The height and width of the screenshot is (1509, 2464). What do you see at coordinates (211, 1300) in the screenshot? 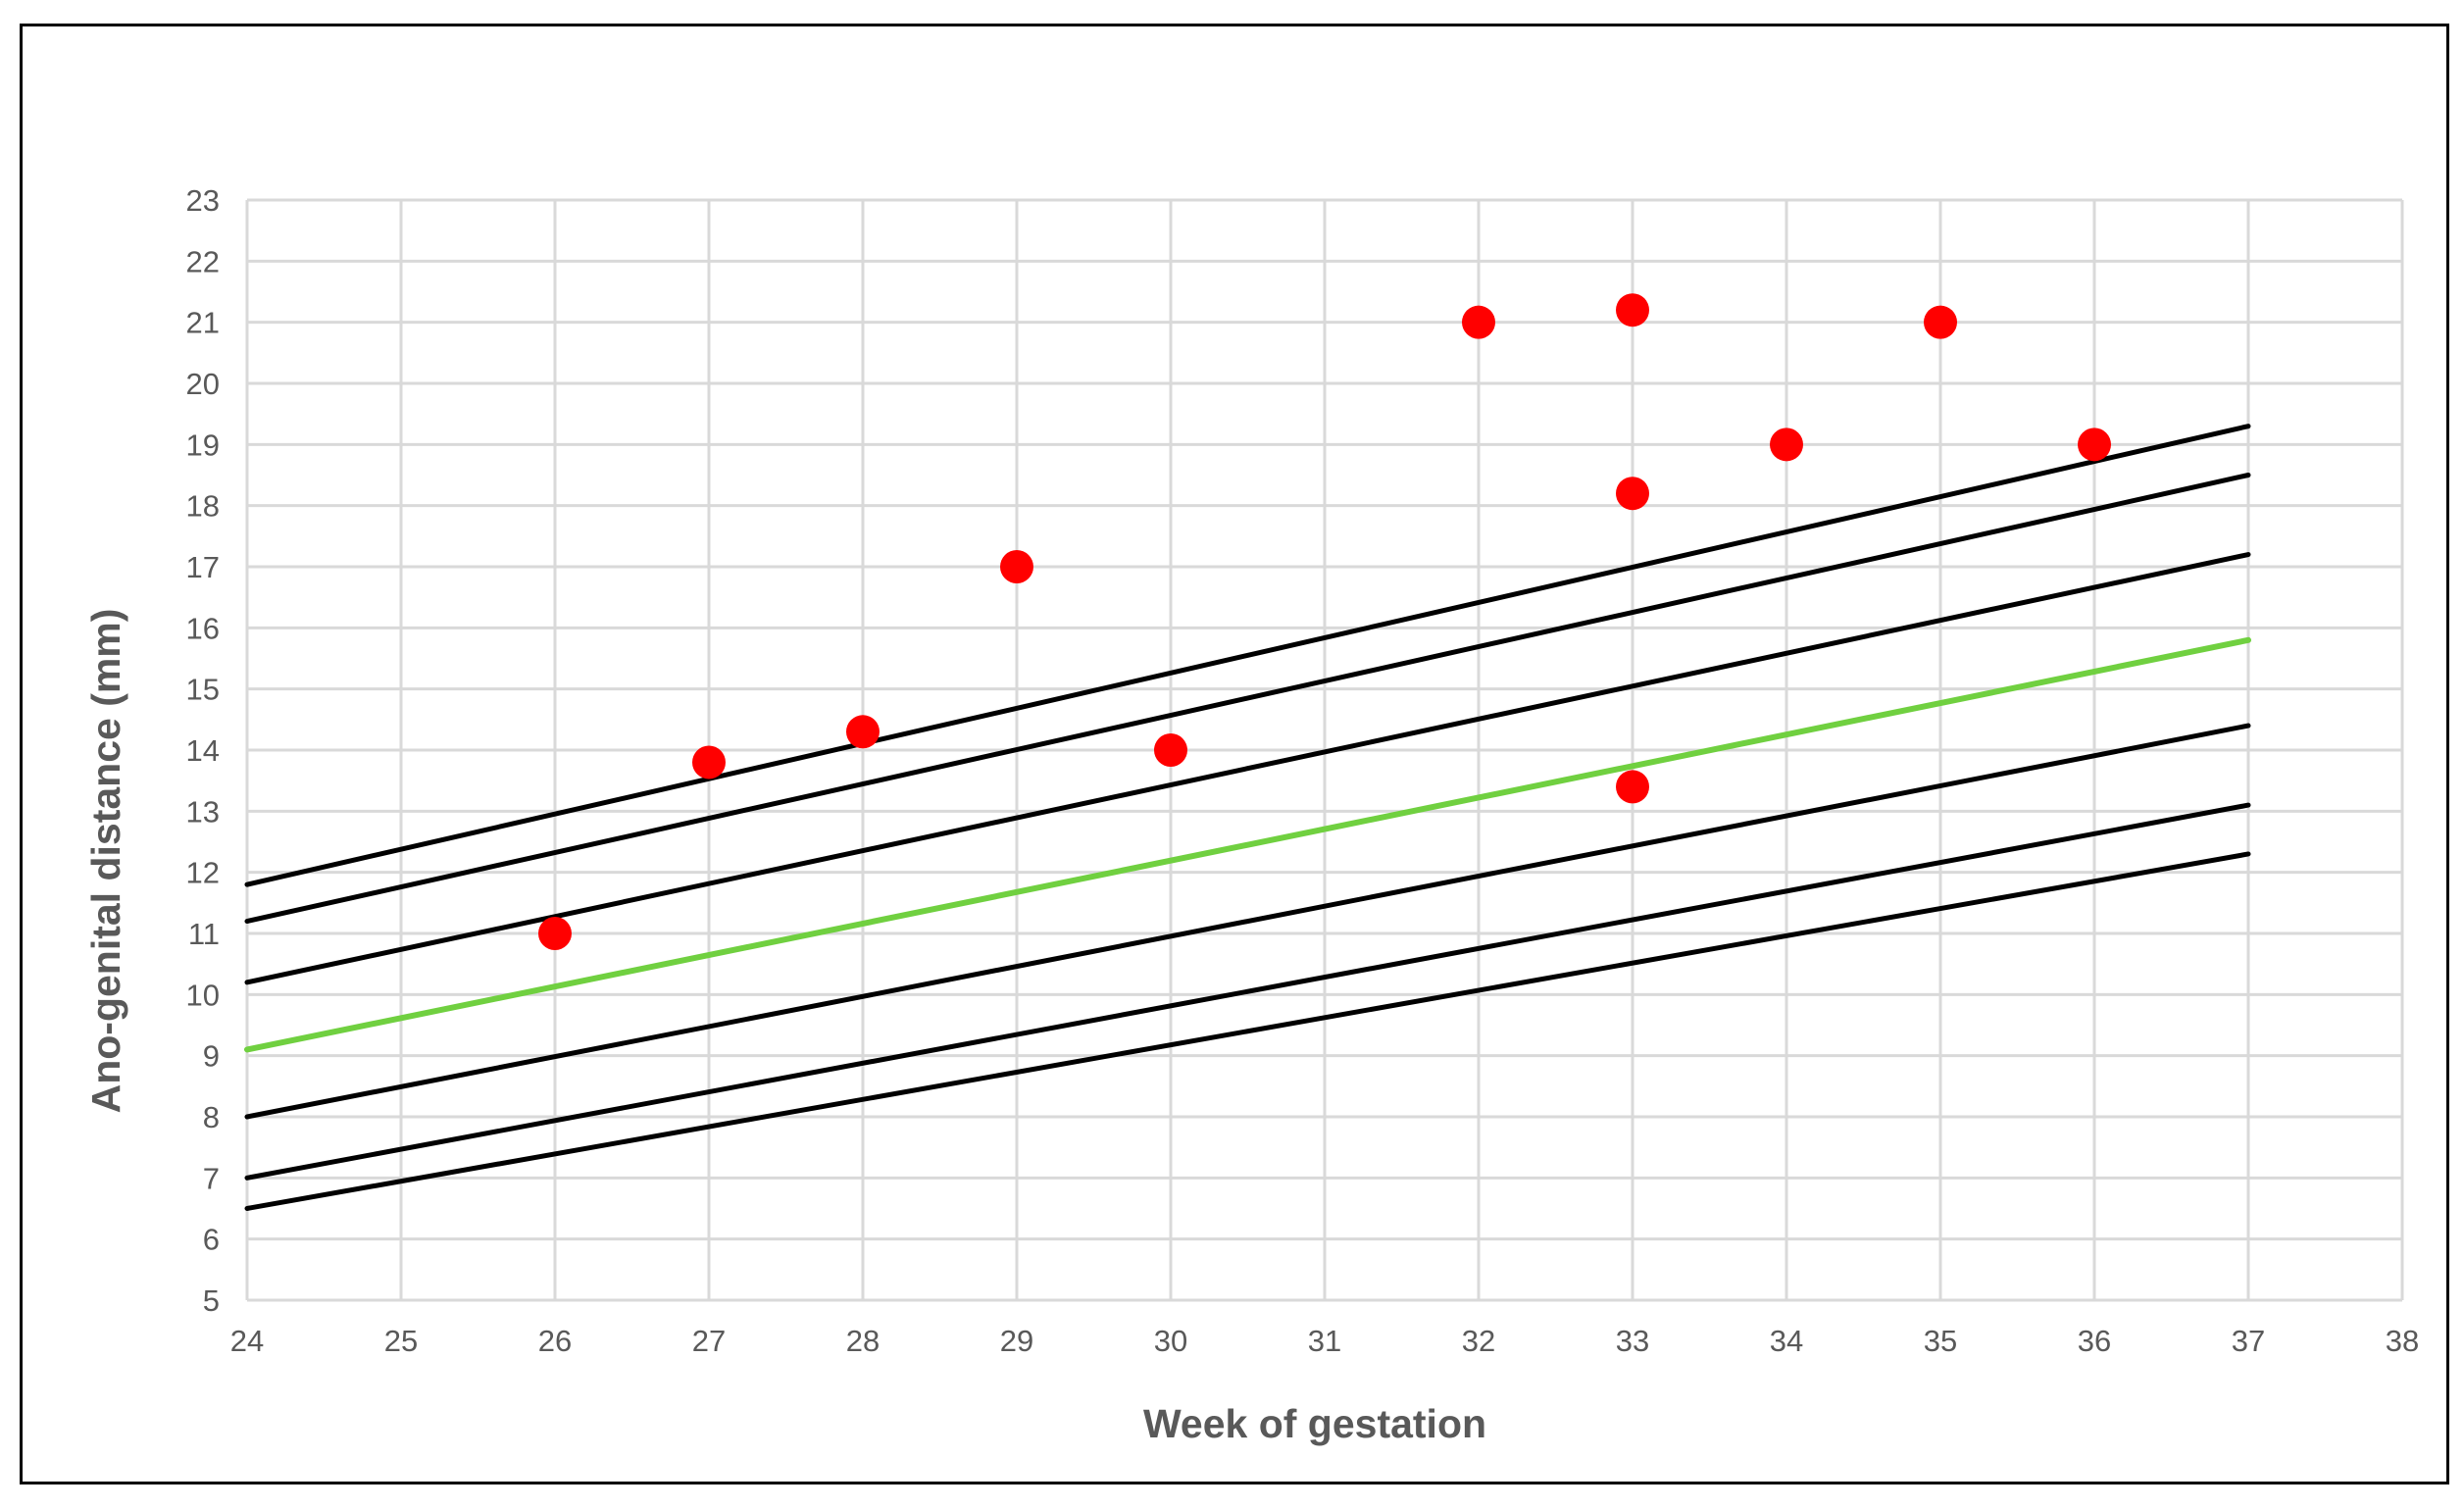
I see `y-tick-label: 5` at bounding box center [211, 1300].